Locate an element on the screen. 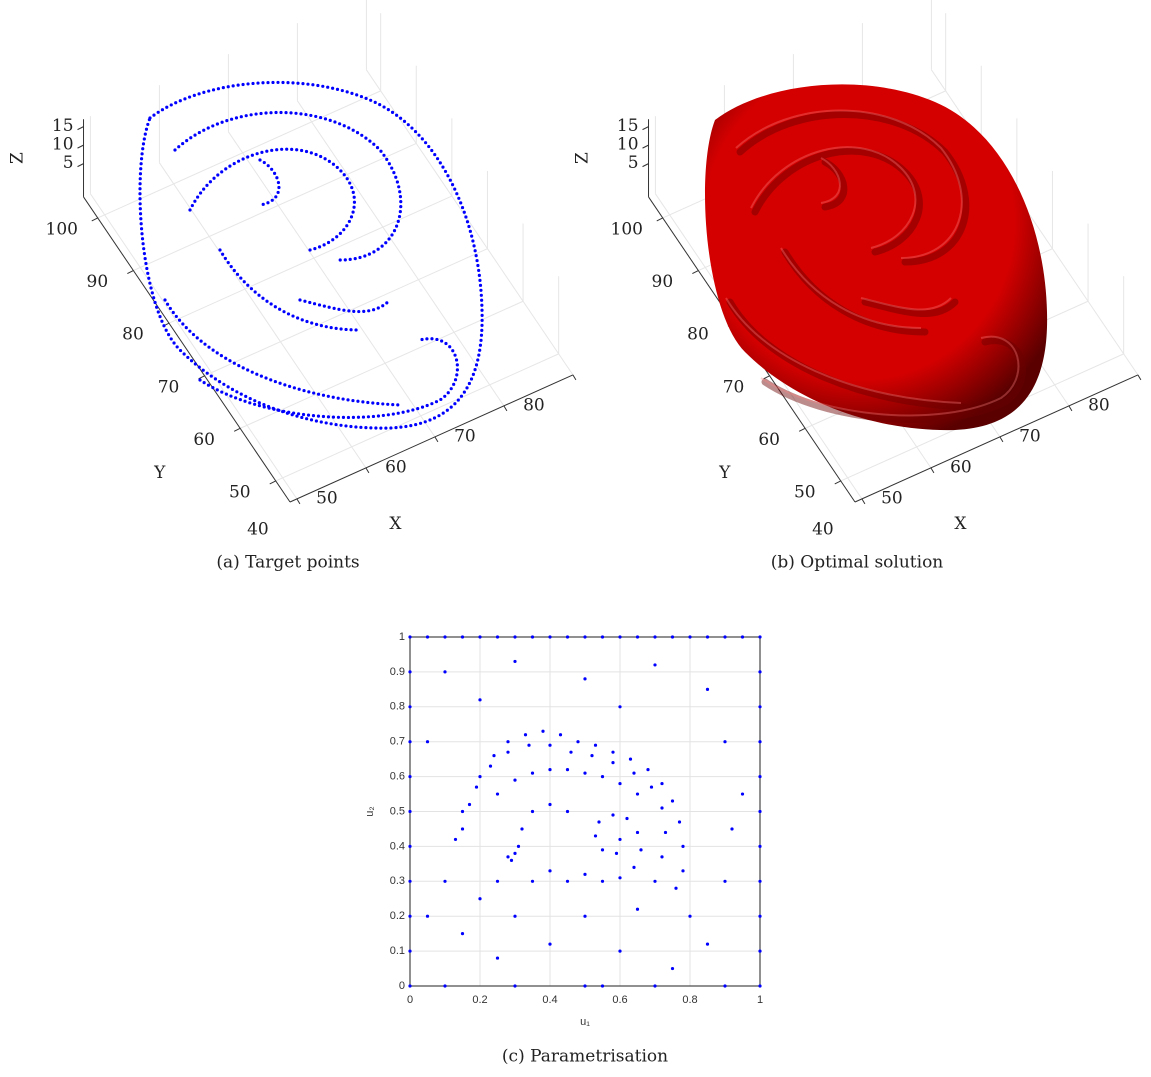 Image resolution: width=1151 pixels, height=1077 pixels. x-tick-label: 0.8 is located at coordinates (689, 1000).